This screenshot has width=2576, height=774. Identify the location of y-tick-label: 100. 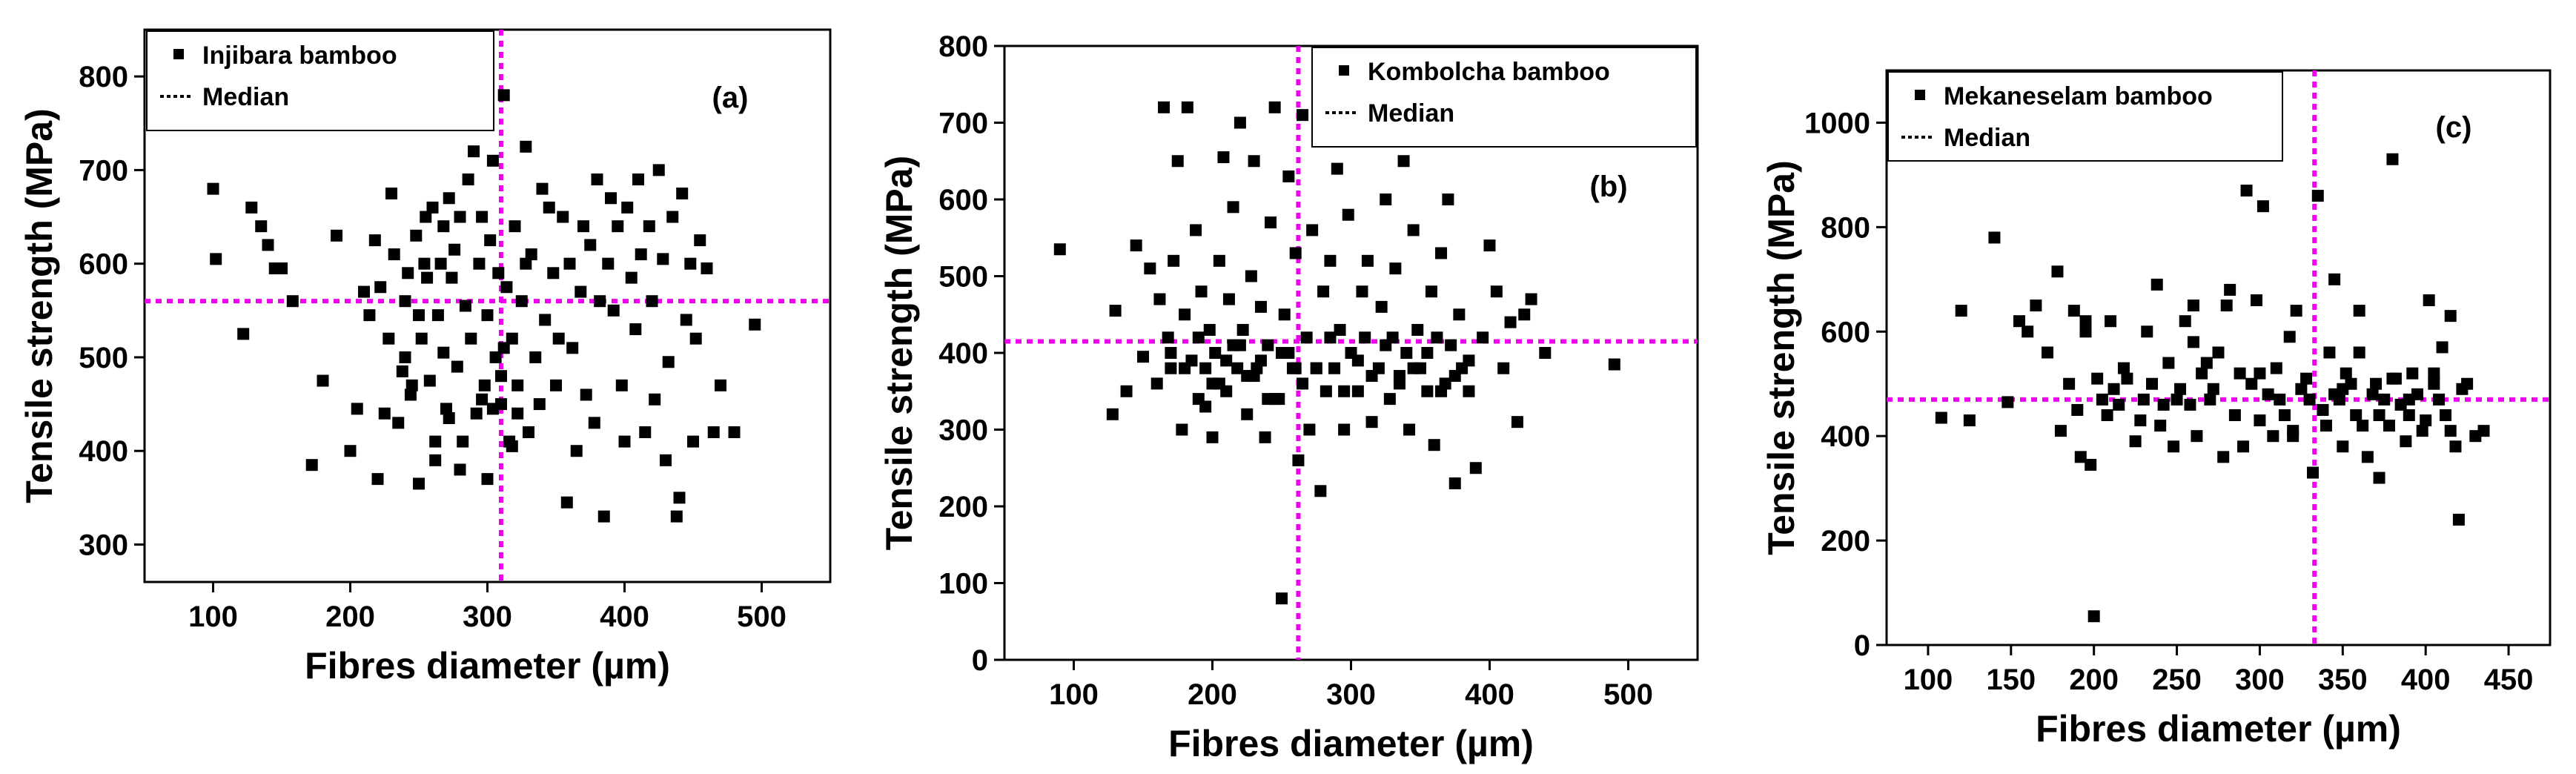
(963, 584).